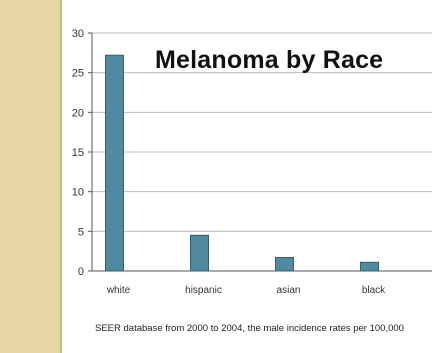  I want to click on side-band-divider, so click(61, 176).